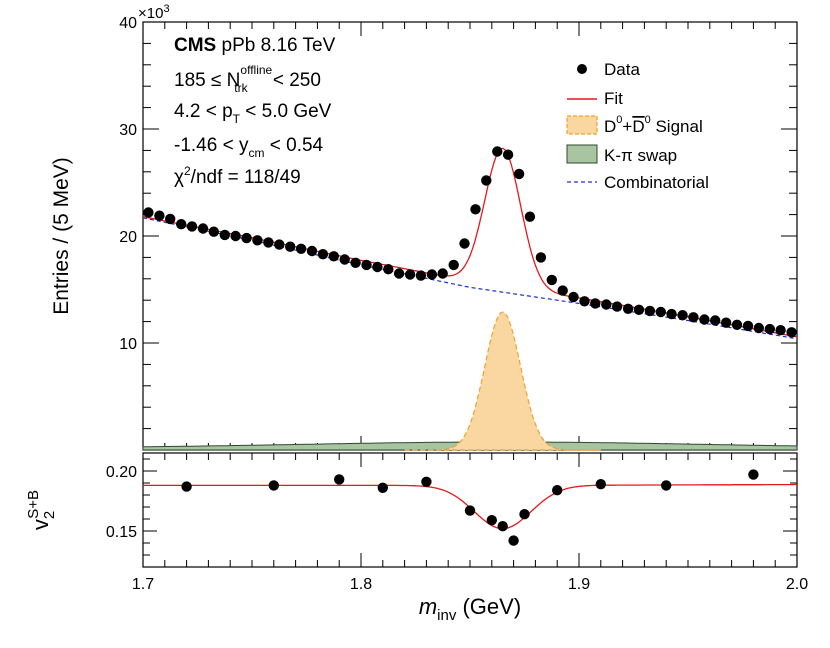 The image size is (830, 648). I want to click on legend-swap-marker, so click(582, 154).